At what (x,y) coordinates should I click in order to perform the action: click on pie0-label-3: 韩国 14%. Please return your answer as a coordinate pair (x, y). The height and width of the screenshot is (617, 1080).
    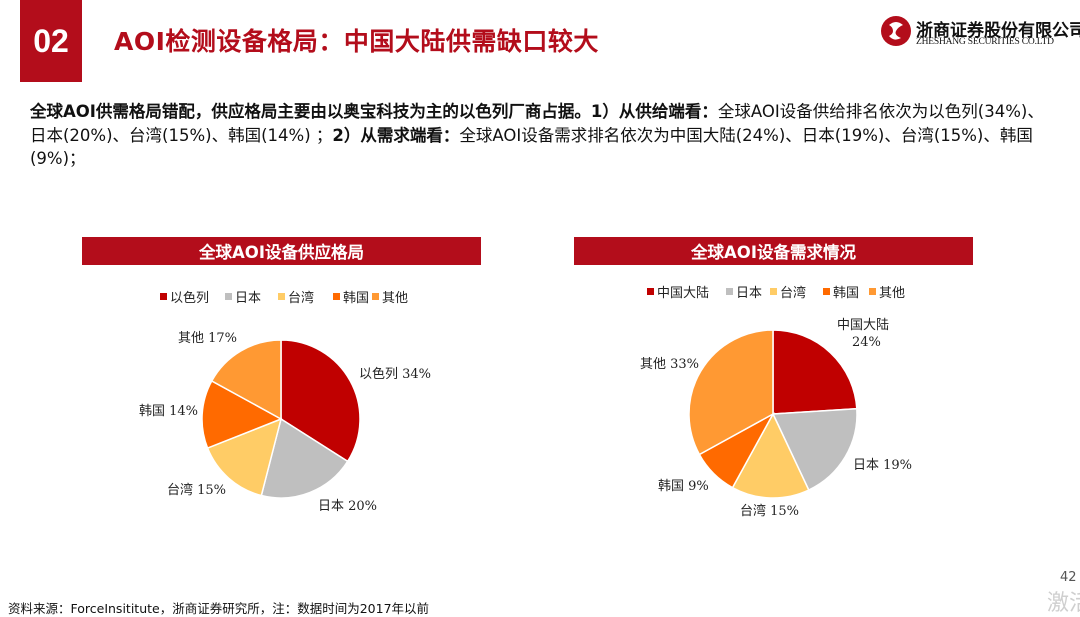
    Looking at the image, I should click on (168, 411).